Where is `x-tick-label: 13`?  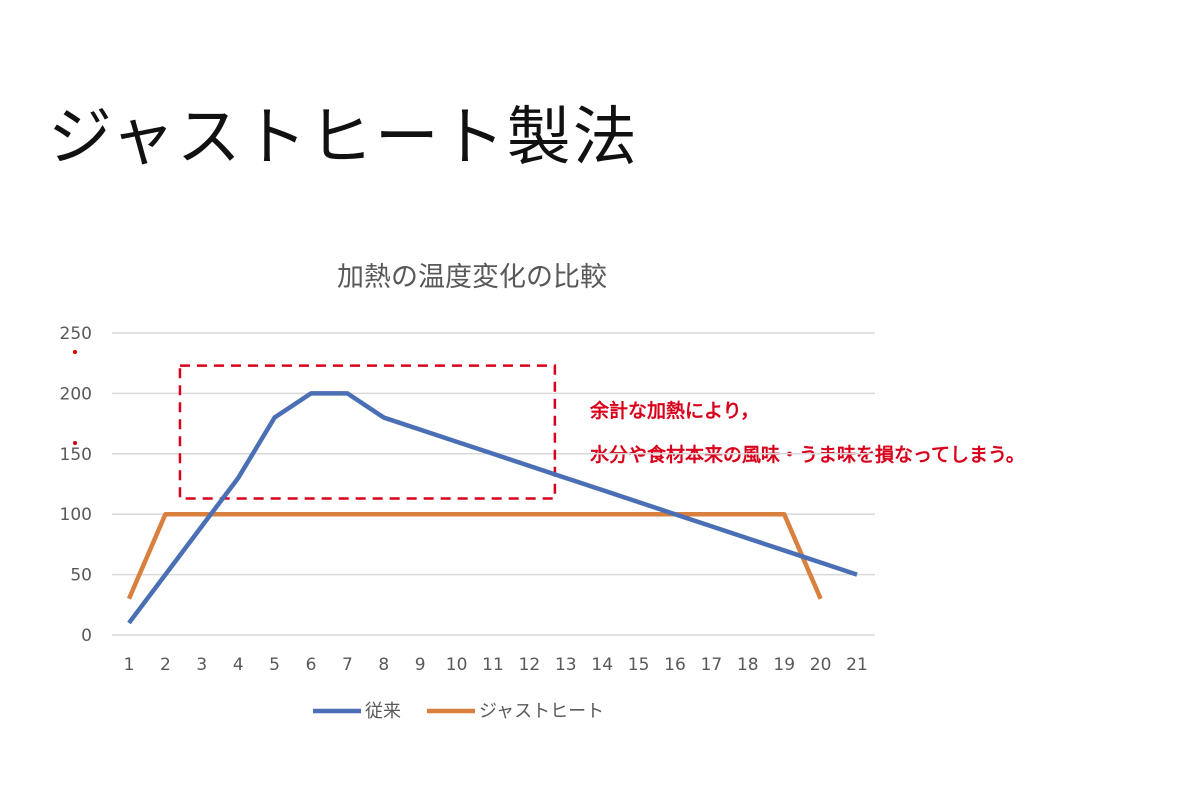
x-tick-label: 13 is located at coordinates (566, 665).